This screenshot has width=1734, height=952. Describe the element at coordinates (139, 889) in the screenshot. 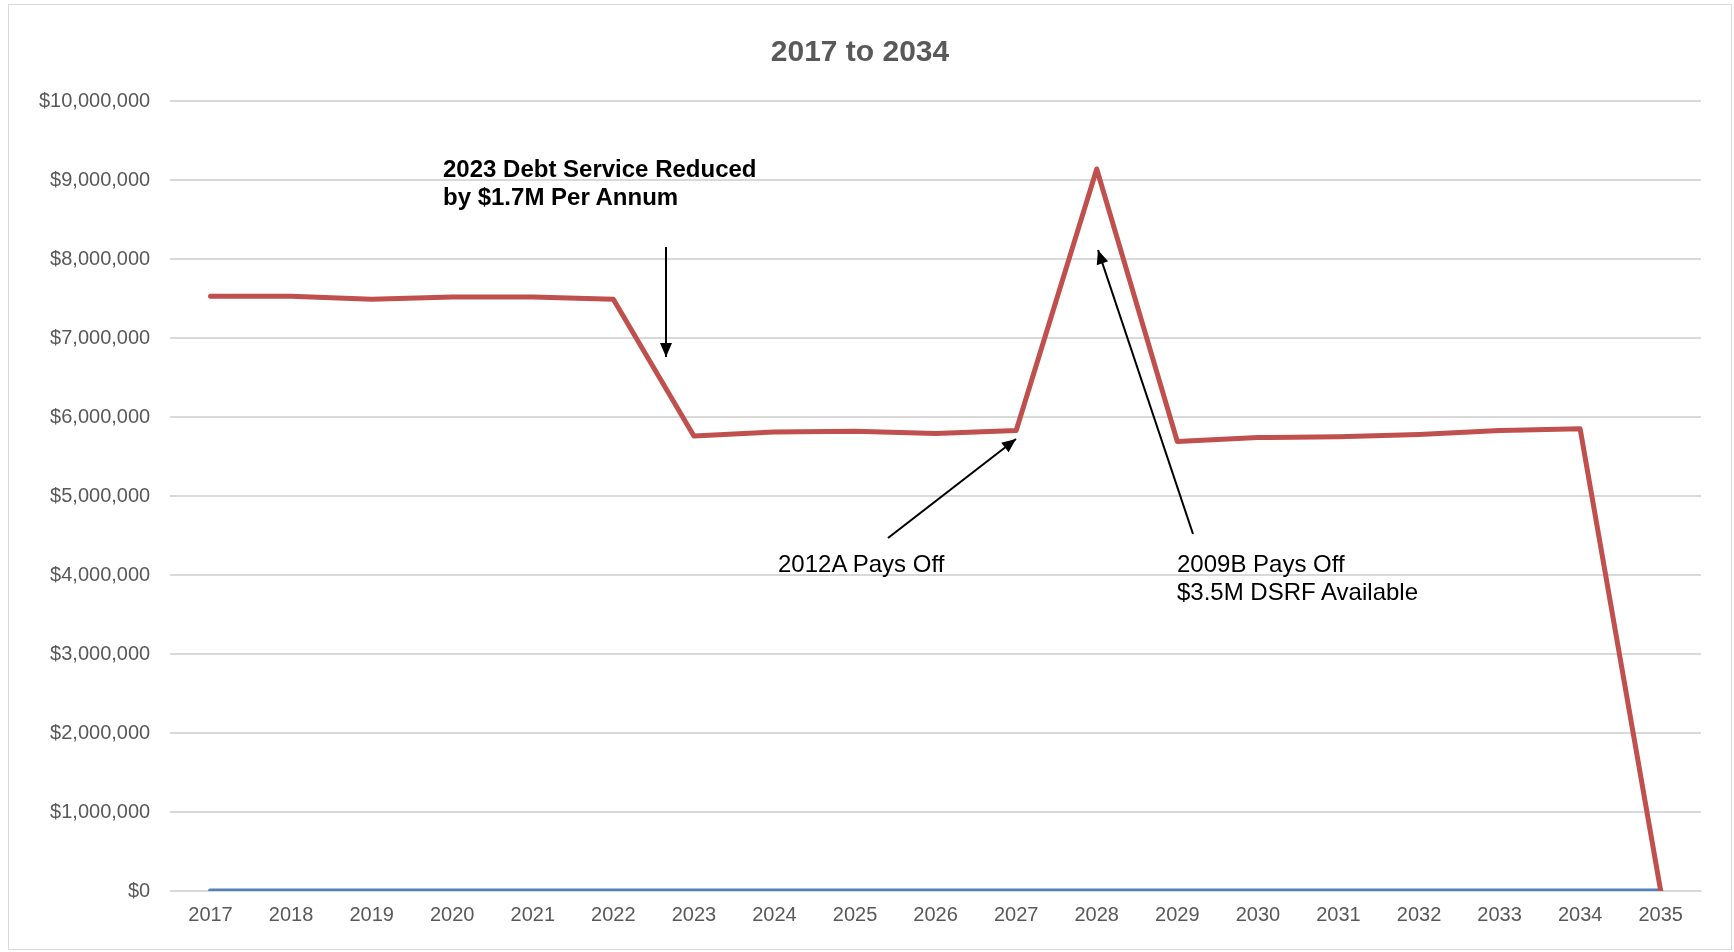

I see `y-tick-label: $0` at that location.